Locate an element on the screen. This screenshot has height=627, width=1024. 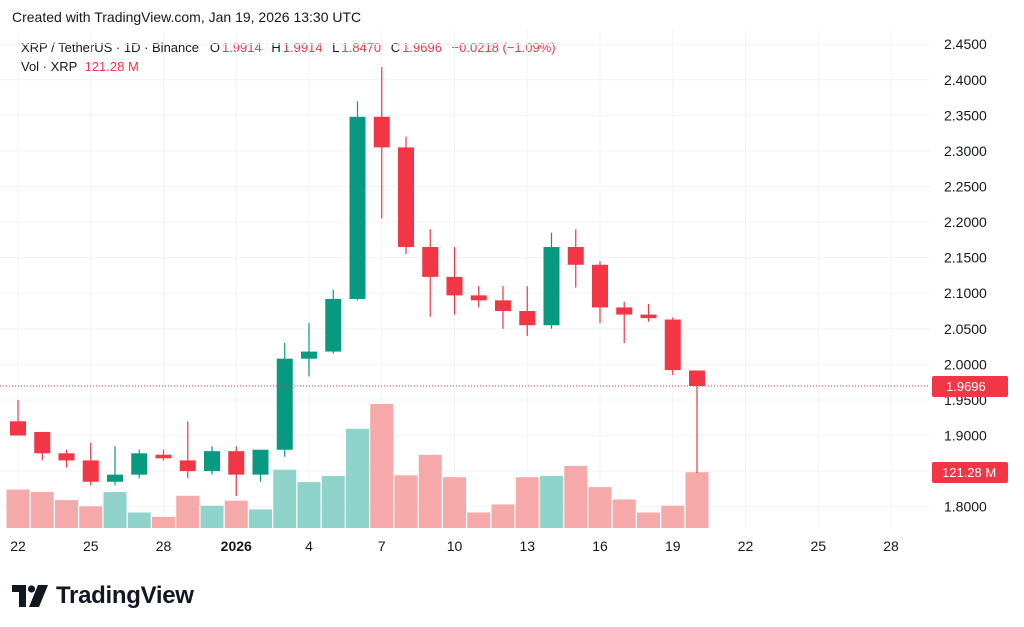
price-axis-label: 2.0500 is located at coordinates (965, 329).